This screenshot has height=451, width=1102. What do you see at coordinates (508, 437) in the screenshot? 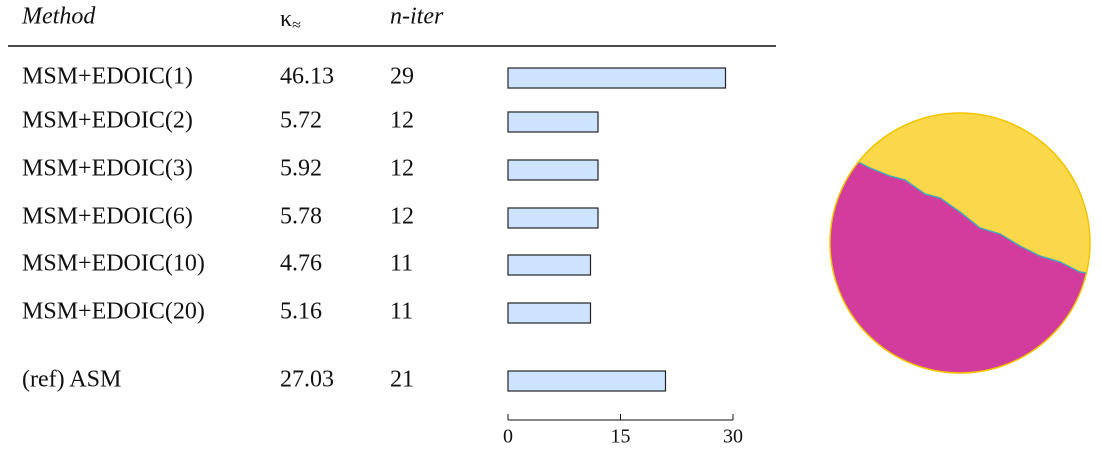
I see `x-tick-label: 0` at bounding box center [508, 437].